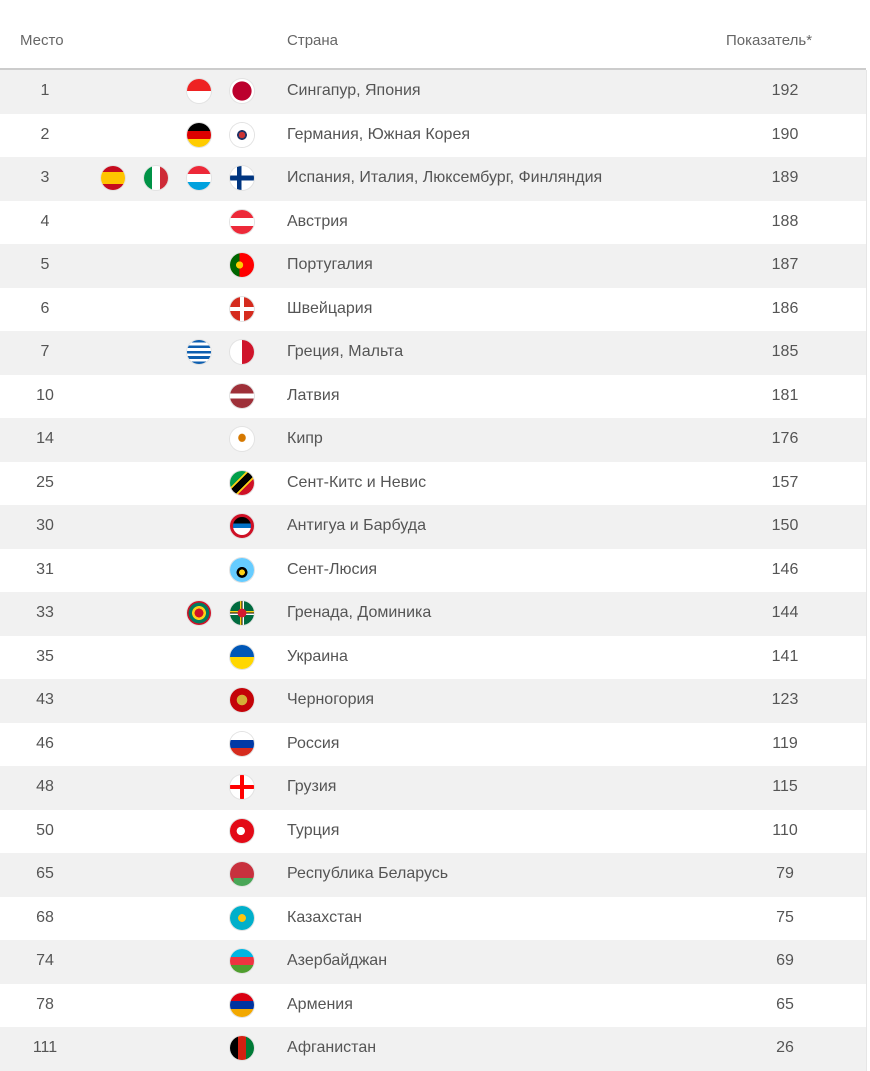 This screenshot has height=1071, width=870. What do you see at coordinates (45, 177) in the screenshot?
I see `rank-cell: 3` at bounding box center [45, 177].